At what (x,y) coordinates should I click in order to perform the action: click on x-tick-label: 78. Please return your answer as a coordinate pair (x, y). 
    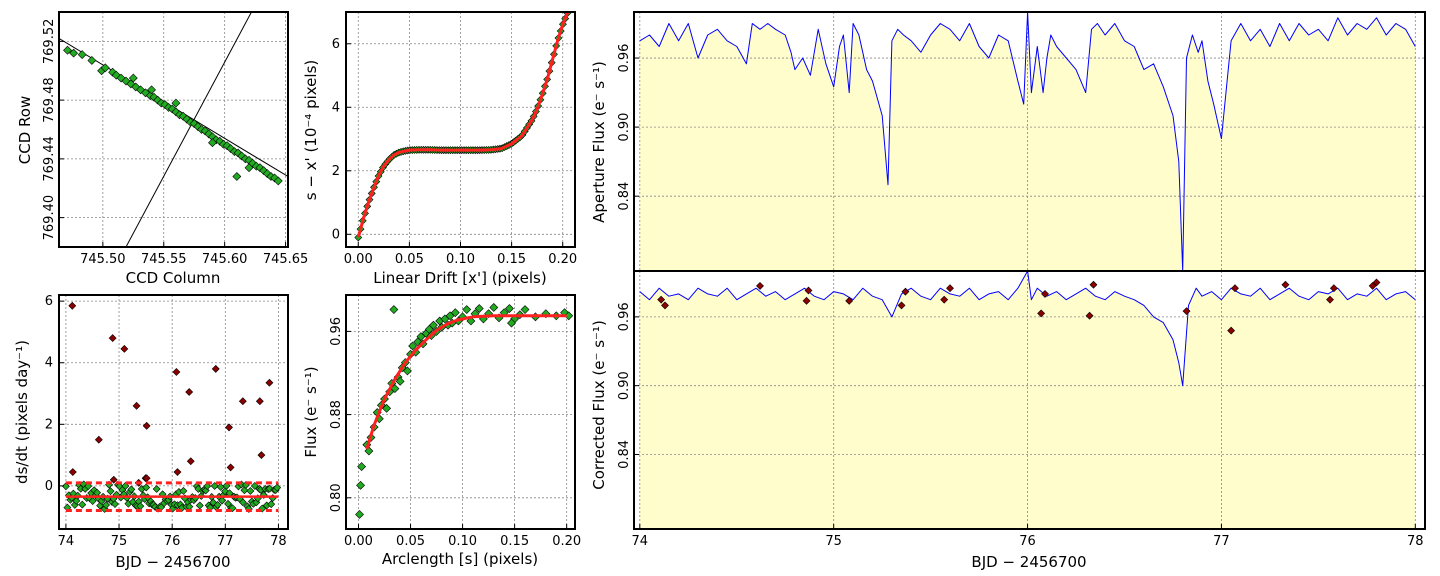
    Looking at the image, I should click on (1415, 541).